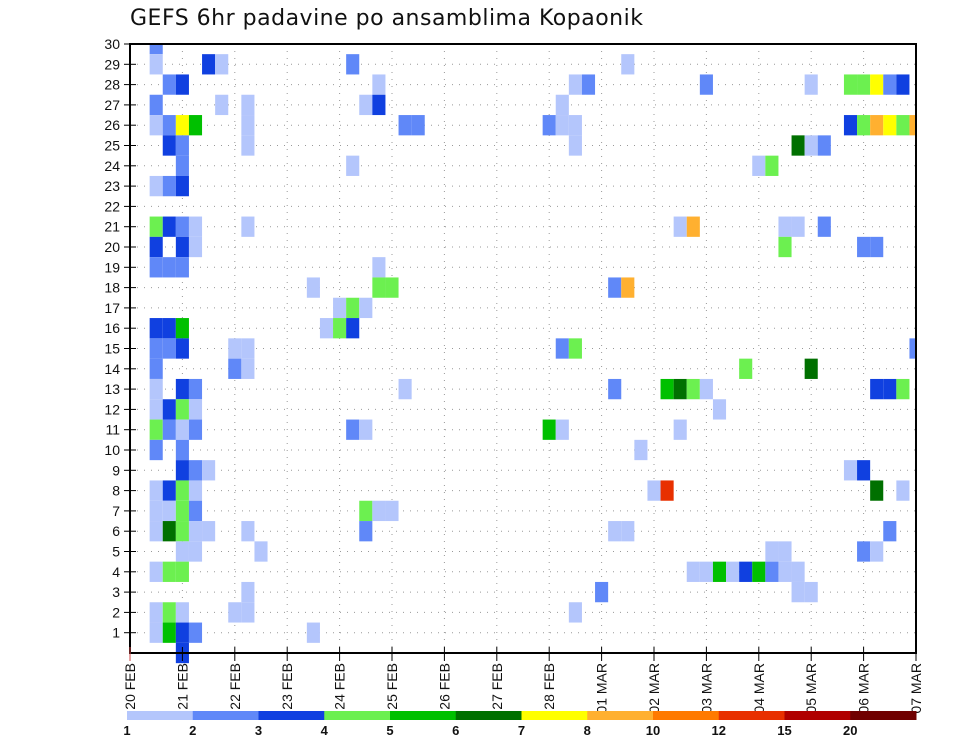  Describe the element at coordinates (455, 730) in the screenshot. I see `legend-label: 6` at that location.